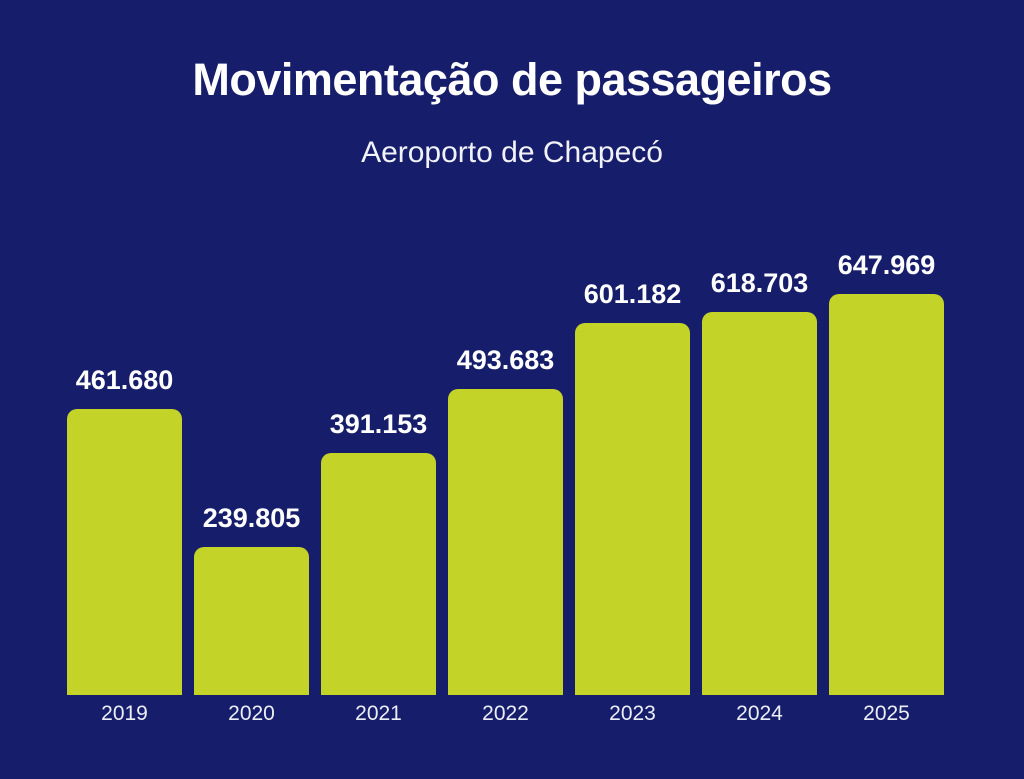 This screenshot has height=779, width=1024. Describe the element at coordinates (512, 152) in the screenshot. I see `chart-subtitle: Aeroporto de Chapecó` at that location.